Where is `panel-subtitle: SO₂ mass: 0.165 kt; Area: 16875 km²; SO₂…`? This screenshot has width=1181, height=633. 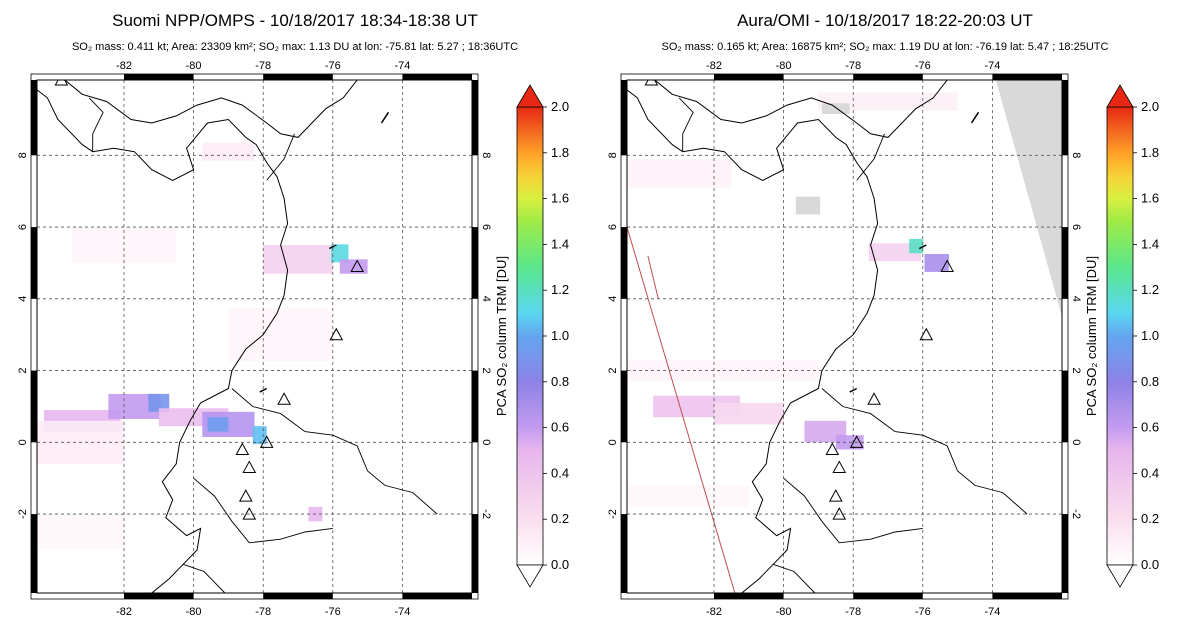
panel-subtitle: SO₂ mass: 0.165 kt; Area: 16875 km²; SO₂… is located at coordinates (885, 47).